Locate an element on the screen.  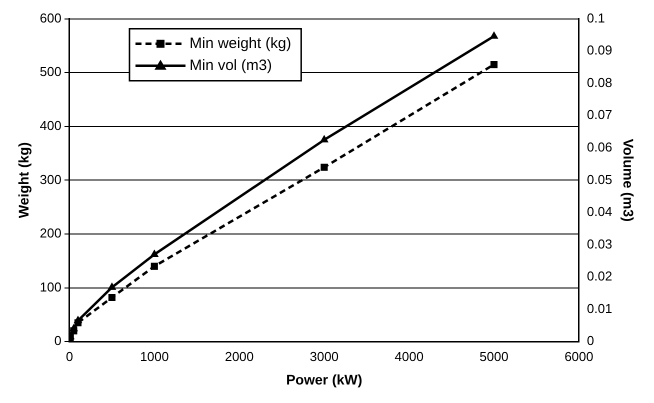
y2-tick-label: 0.05 is located at coordinates (599, 179).